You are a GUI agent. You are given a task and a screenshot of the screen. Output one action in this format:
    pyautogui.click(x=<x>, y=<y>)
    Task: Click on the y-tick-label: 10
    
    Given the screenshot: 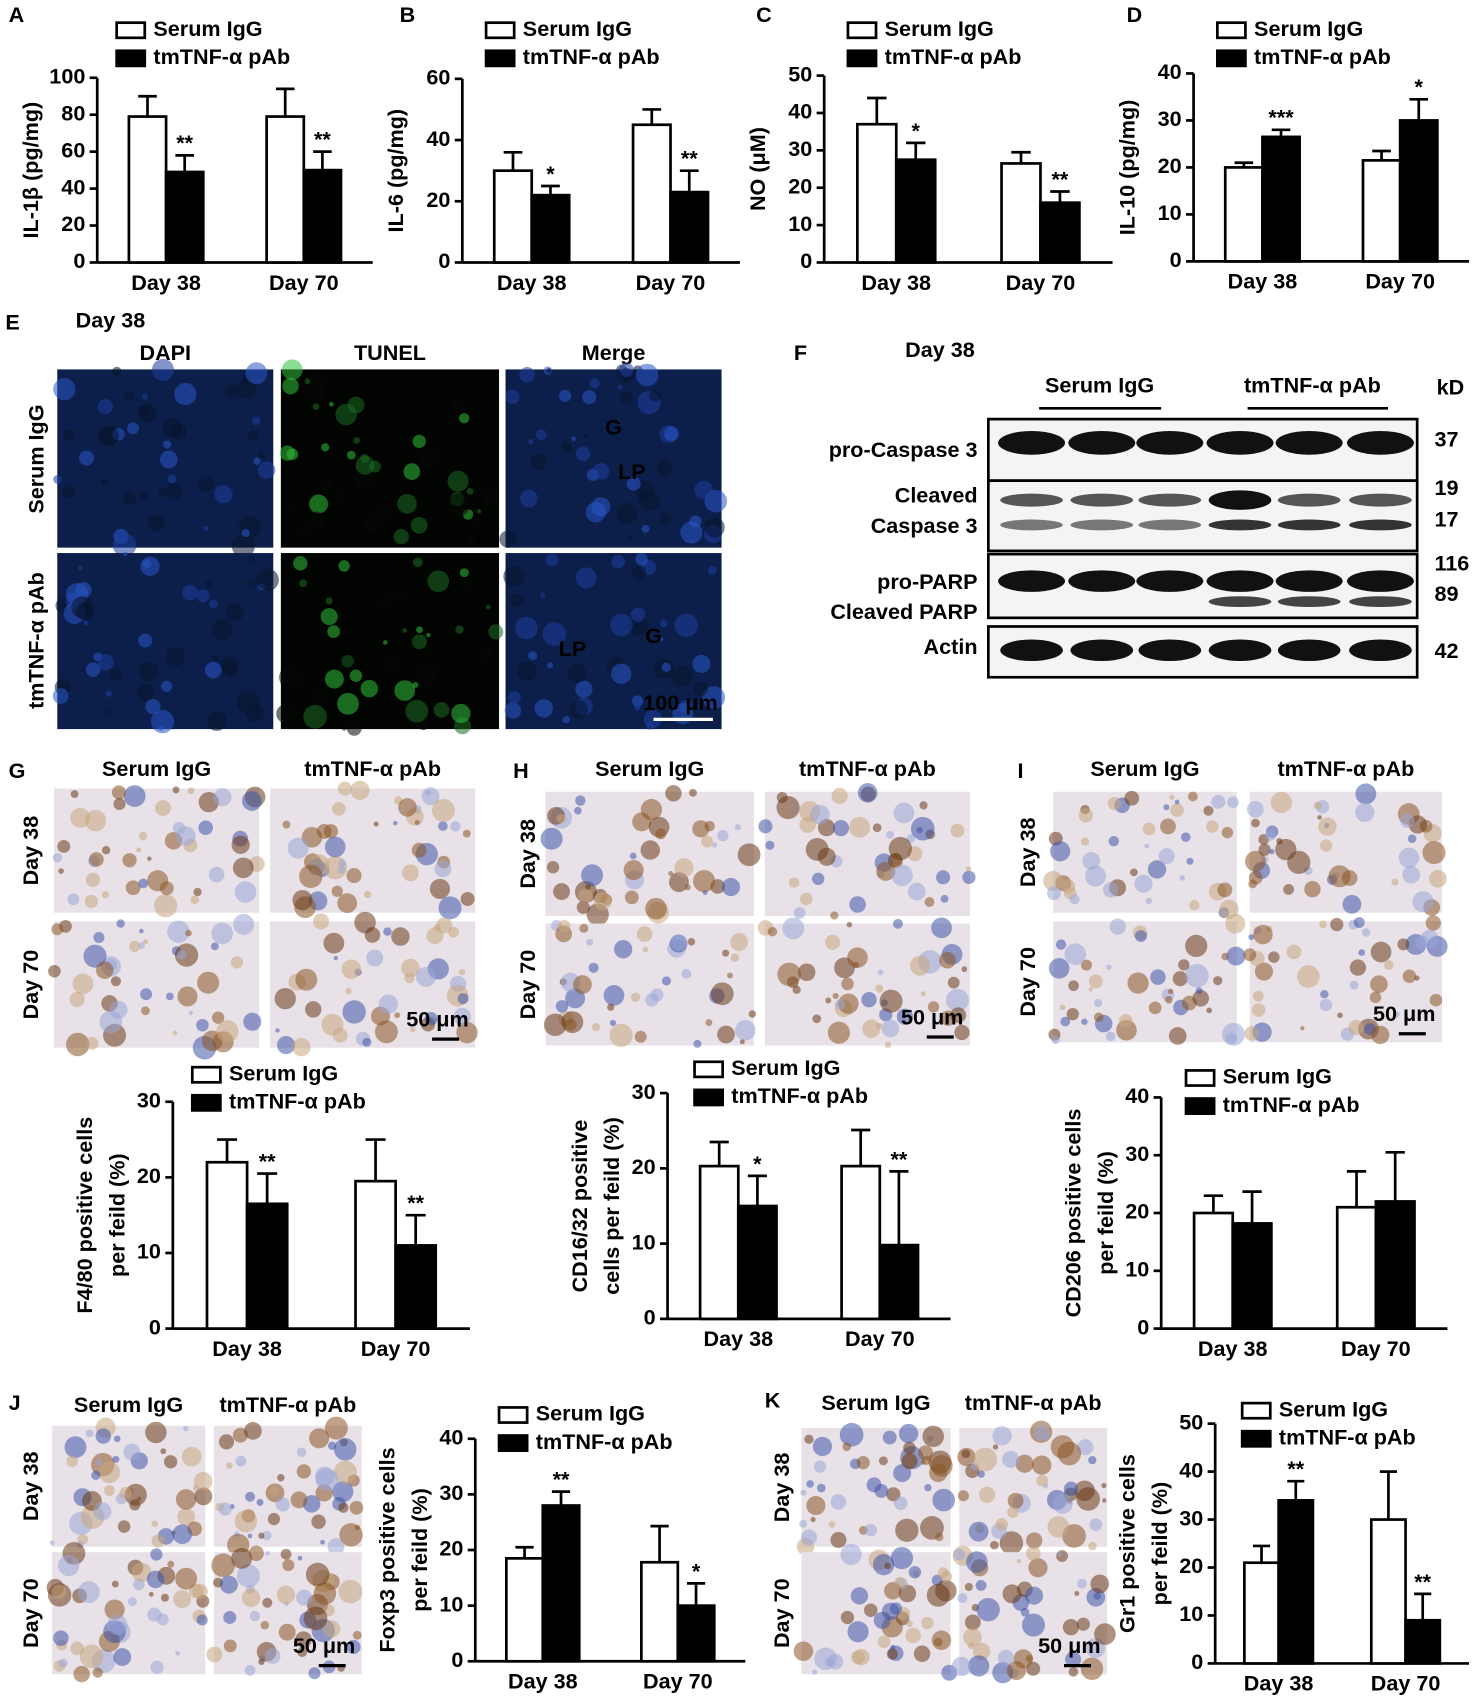 What is the action you would take?
    pyautogui.click(x=1137, y=1269)
    